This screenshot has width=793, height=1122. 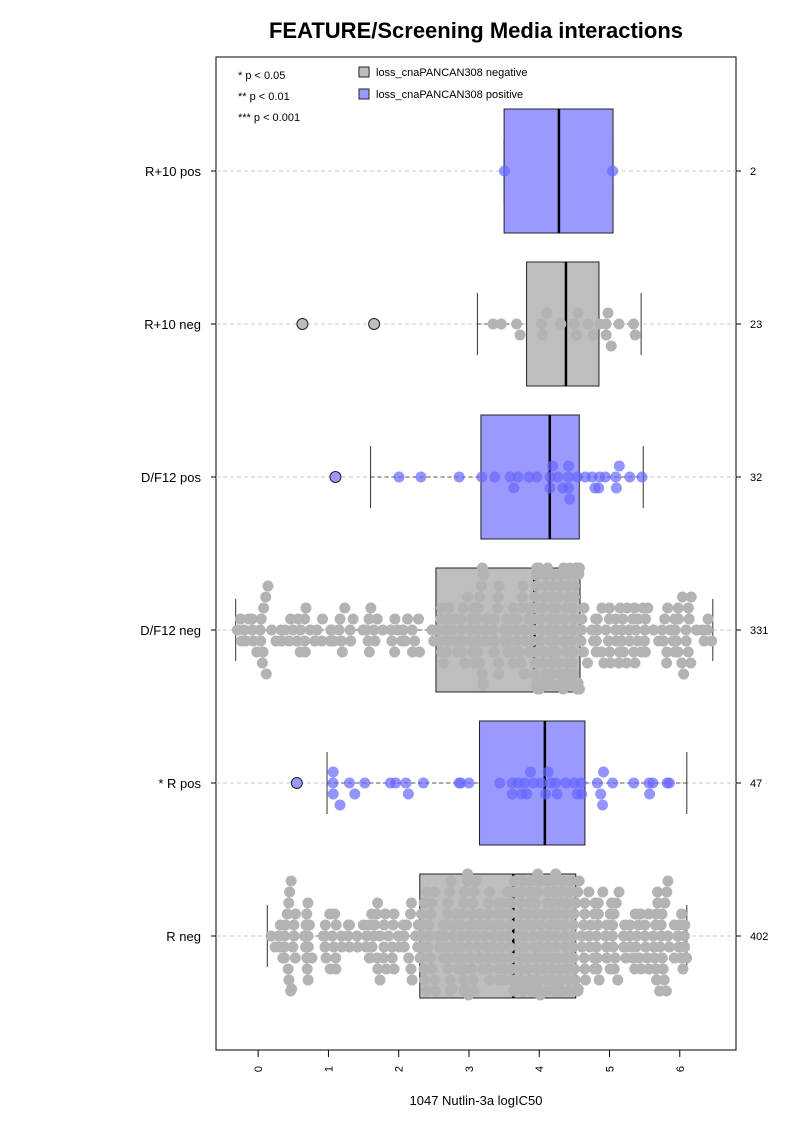 What do you see at coordinates (540, 1069) in the screenshot?
I see `x-tick-label: 4` at bounding box center [540, 1069].